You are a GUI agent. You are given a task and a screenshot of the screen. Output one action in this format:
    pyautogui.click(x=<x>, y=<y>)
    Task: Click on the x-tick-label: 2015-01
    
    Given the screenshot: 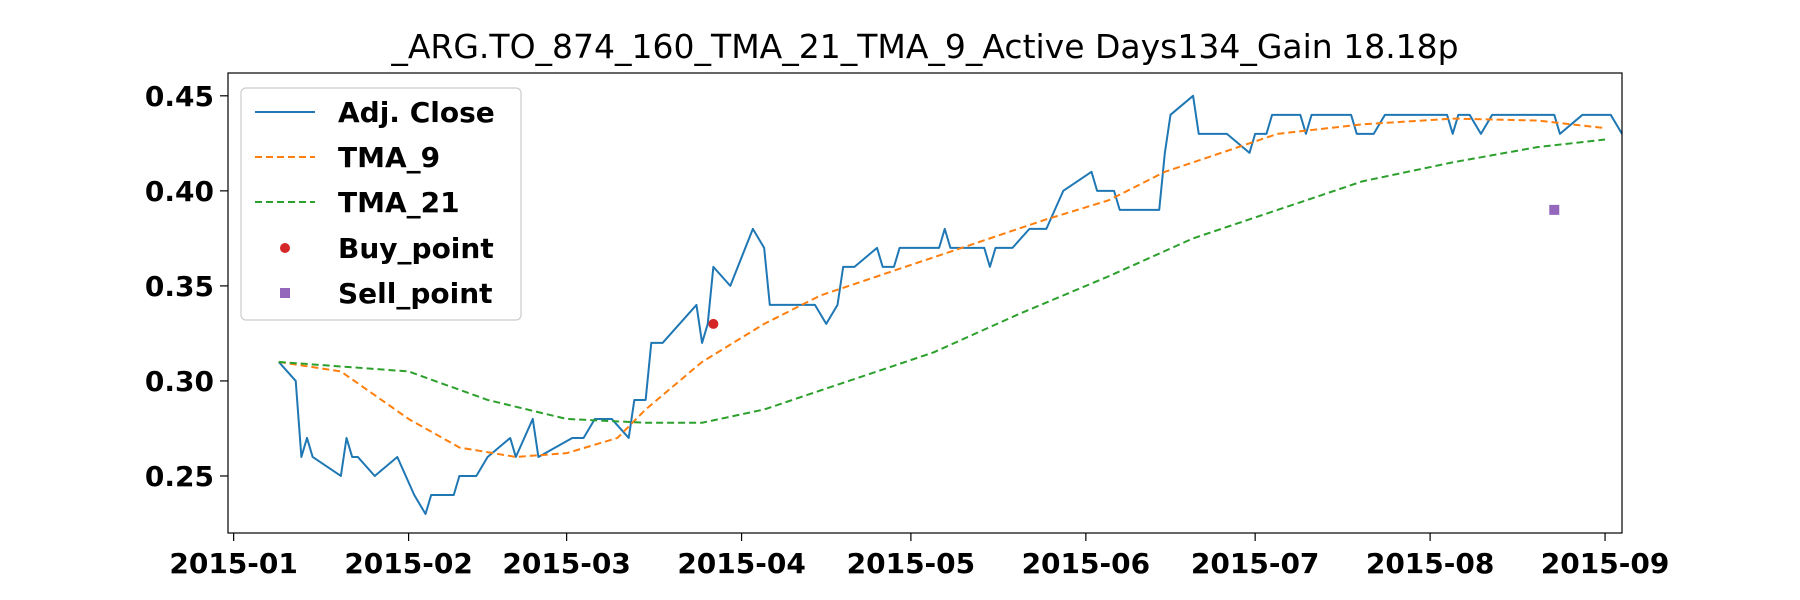 What is the action you would take?
    pyautogui.click(x=233, y=563)
    